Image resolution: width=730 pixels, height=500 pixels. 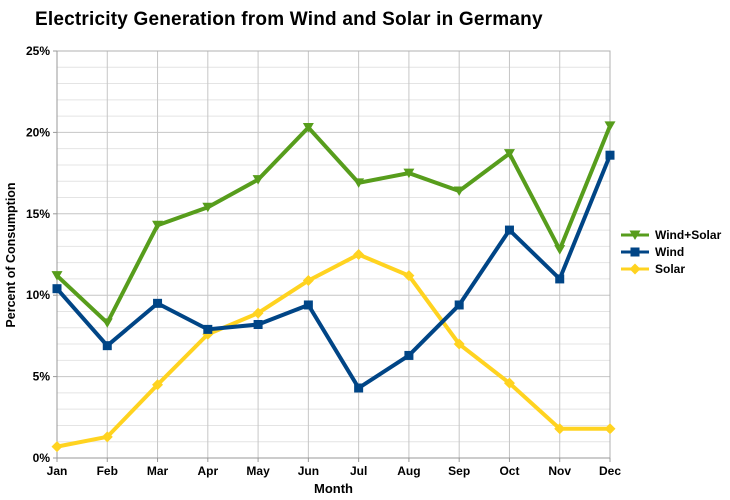 What do you see at coordinates (509, 471) in the screenshot?
I see `x-tick-label: Oct` at bounding box center [509, 471].